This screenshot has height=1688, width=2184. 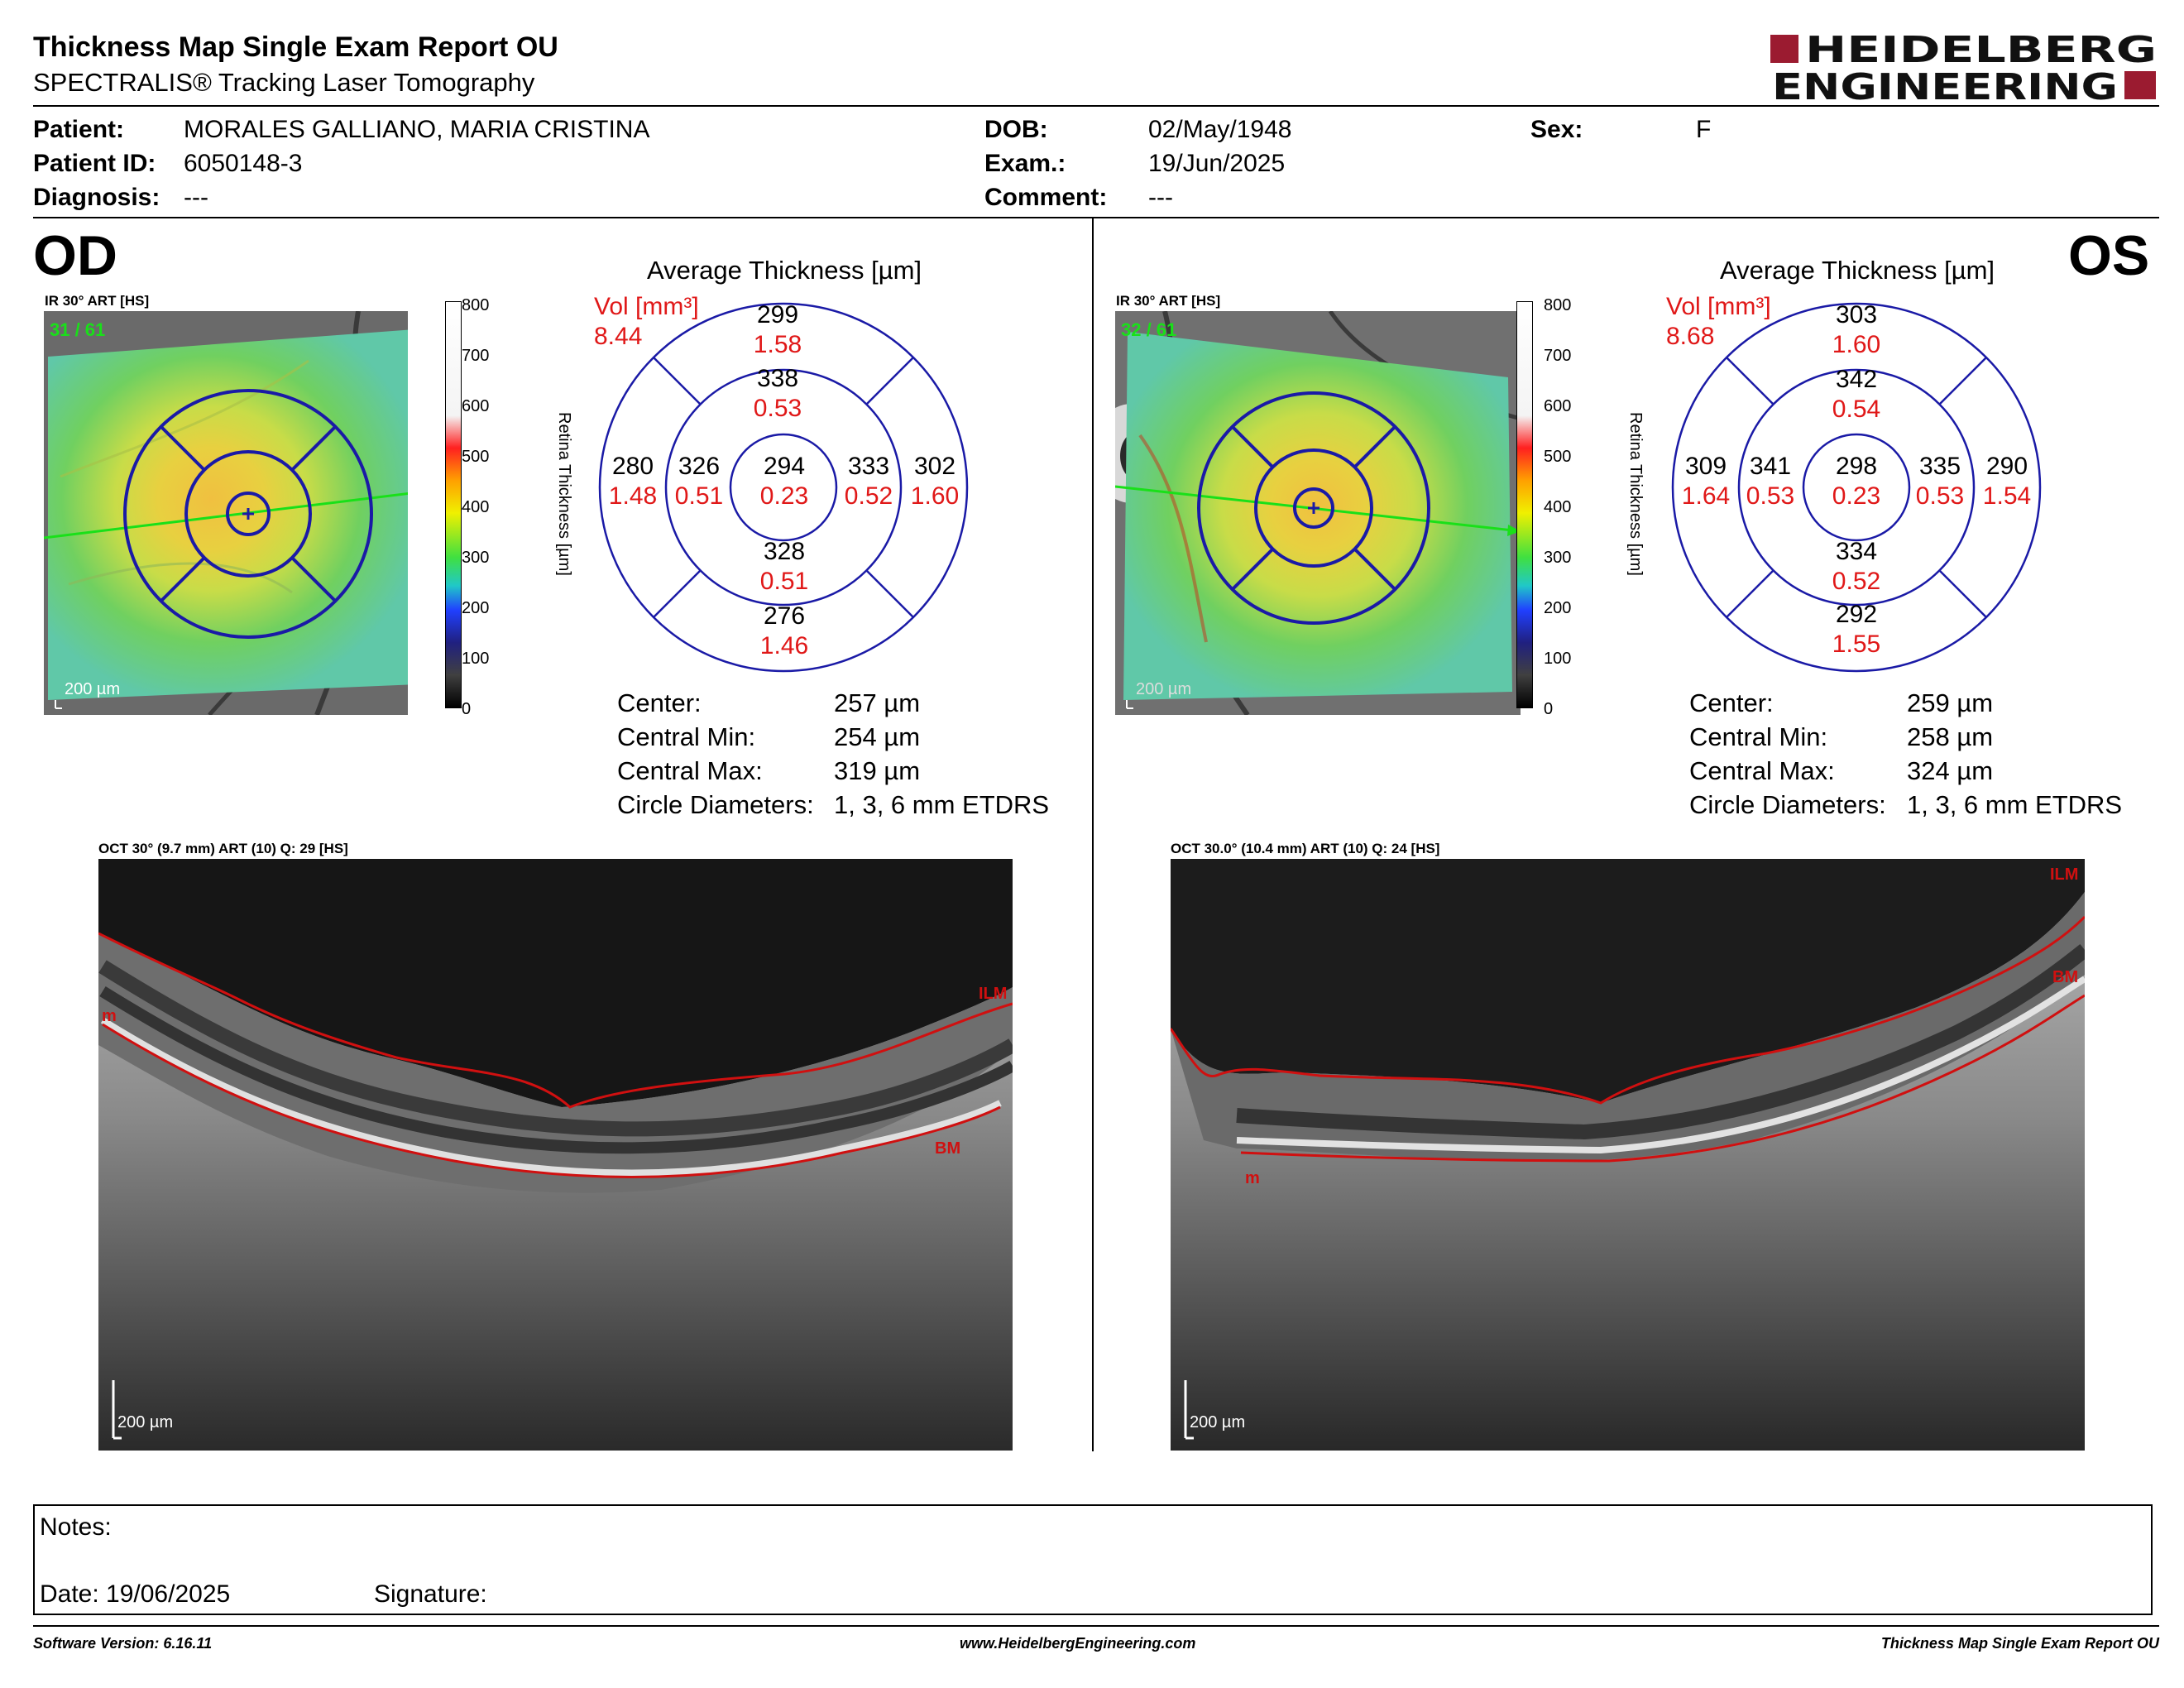 I want to click on software-version: Software Version: 6.16.11, so click(x=123, y=1643).